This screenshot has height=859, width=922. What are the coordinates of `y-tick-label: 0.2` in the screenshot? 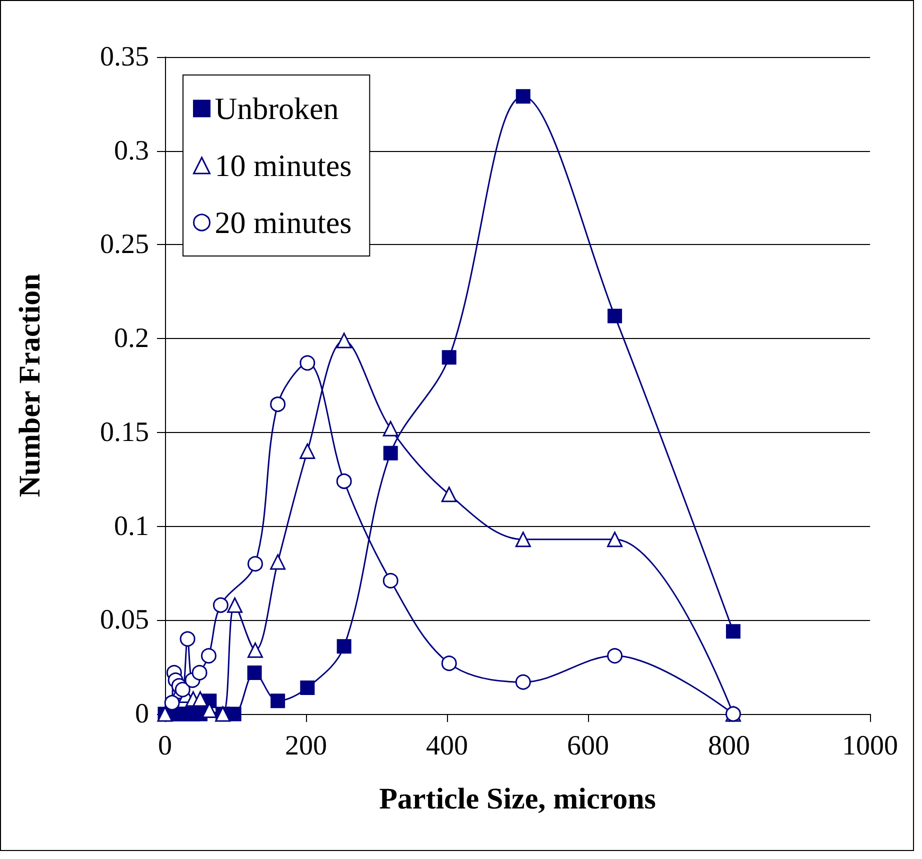 It's located at (131, 338).